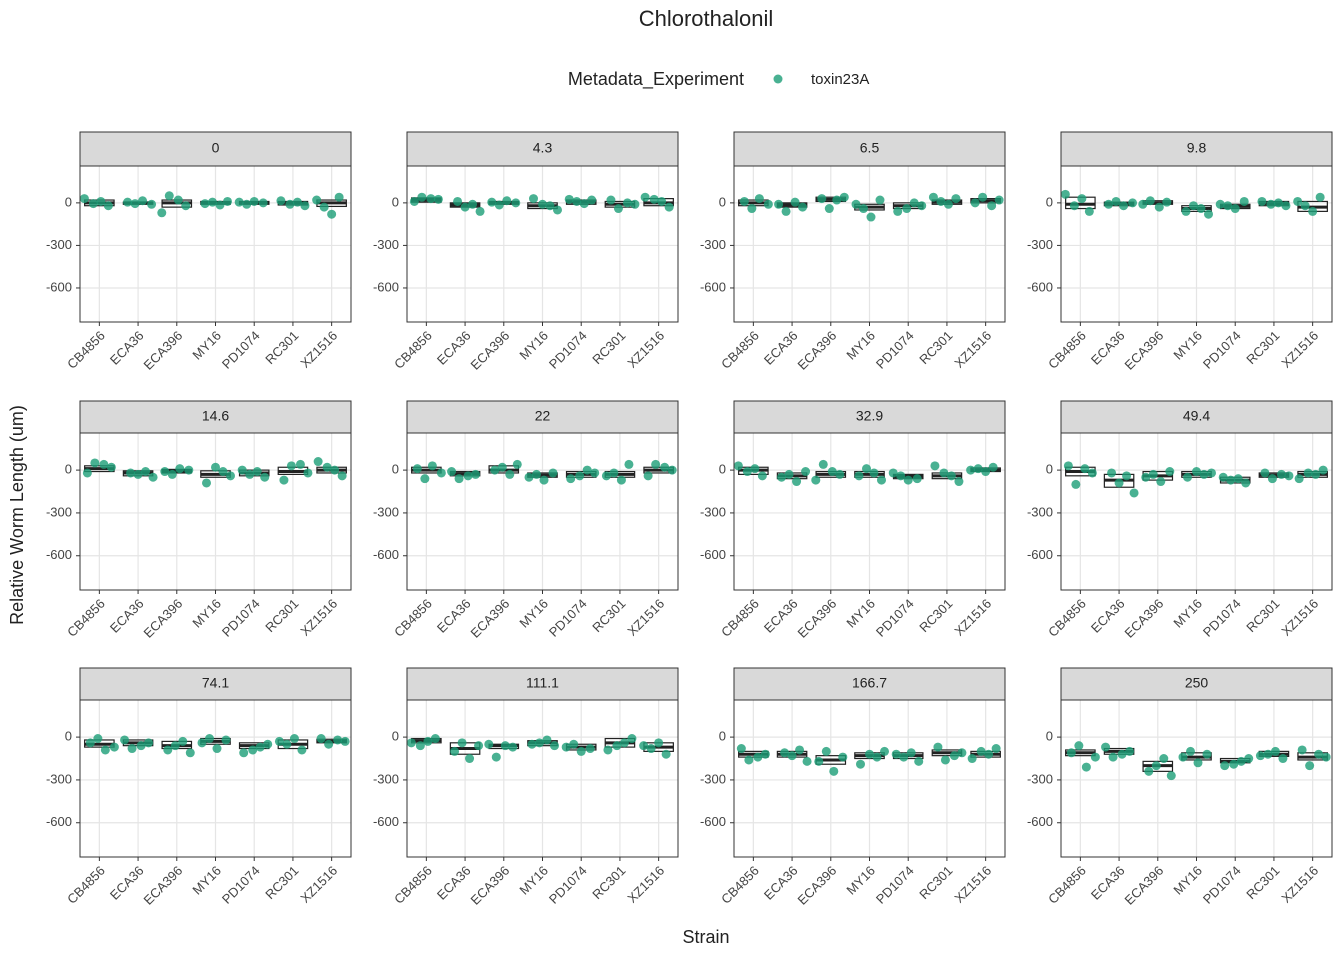 The image size is (1344, 960). I want to click on panel-label: 0, so click(216, 148).